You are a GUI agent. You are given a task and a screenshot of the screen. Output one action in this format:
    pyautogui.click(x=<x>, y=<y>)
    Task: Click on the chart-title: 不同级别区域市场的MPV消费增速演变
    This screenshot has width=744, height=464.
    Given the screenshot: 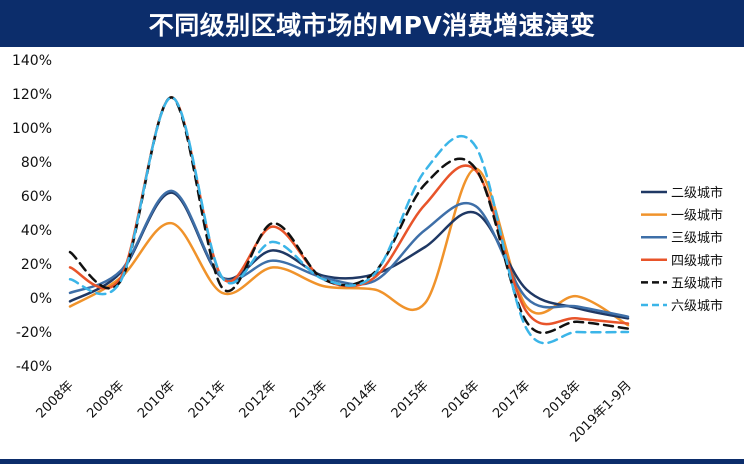 What is the action you would take?
    pyautogui.click(x=372, y=25)
    